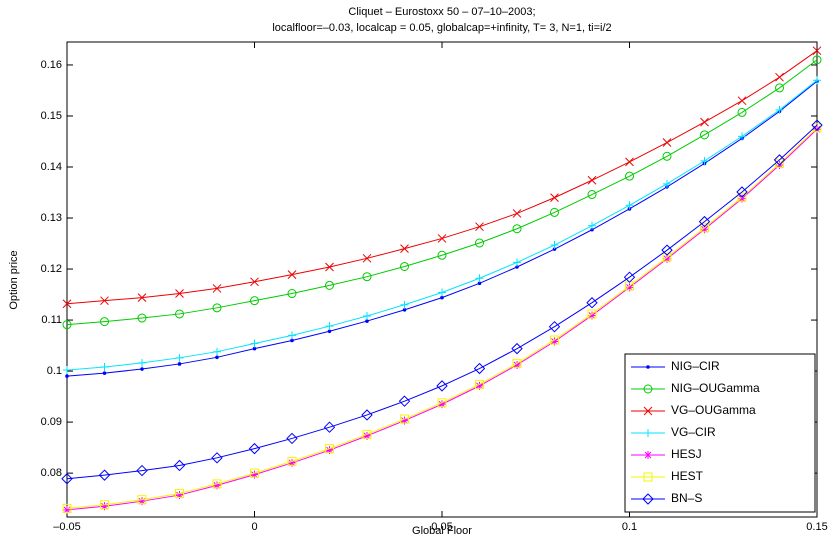 The image size is (836, 537). Describe the element at coordinates (51, 218) in the screenshot. I see `y-tick-label: 0.13` at that location.